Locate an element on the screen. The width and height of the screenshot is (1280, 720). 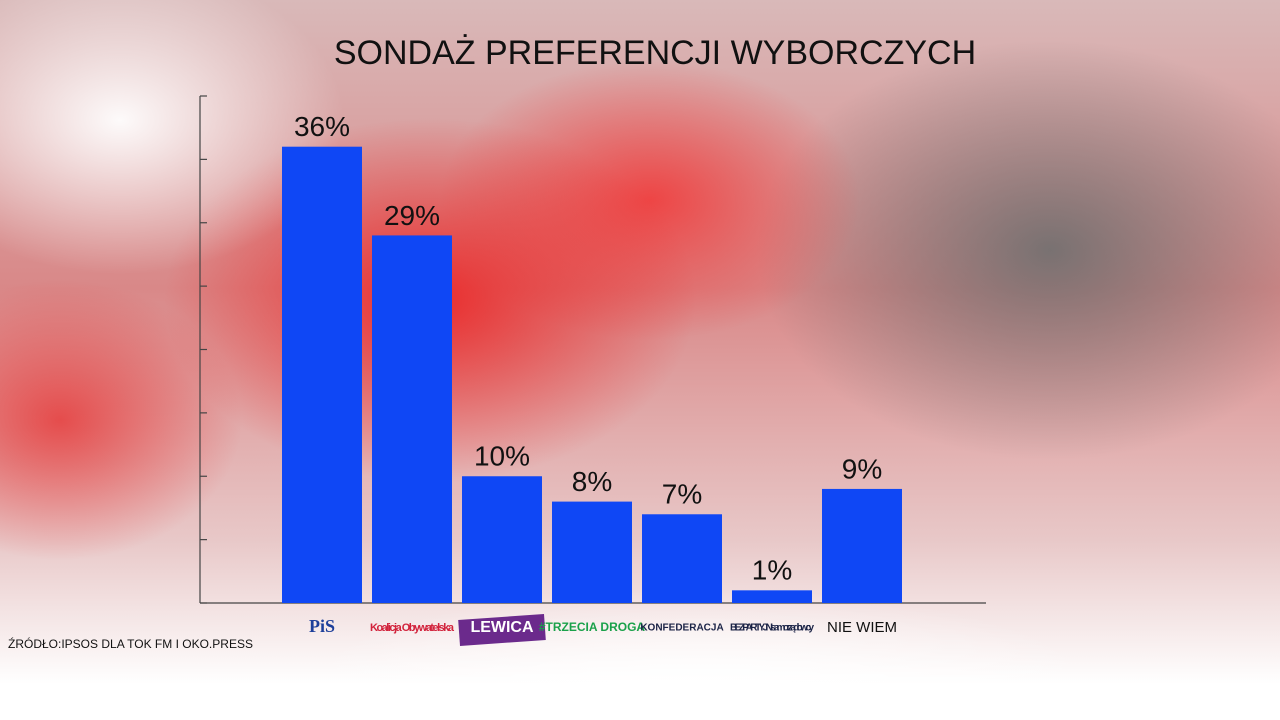
x-tick-label: LEWICA is located at coordinates (502, 627).